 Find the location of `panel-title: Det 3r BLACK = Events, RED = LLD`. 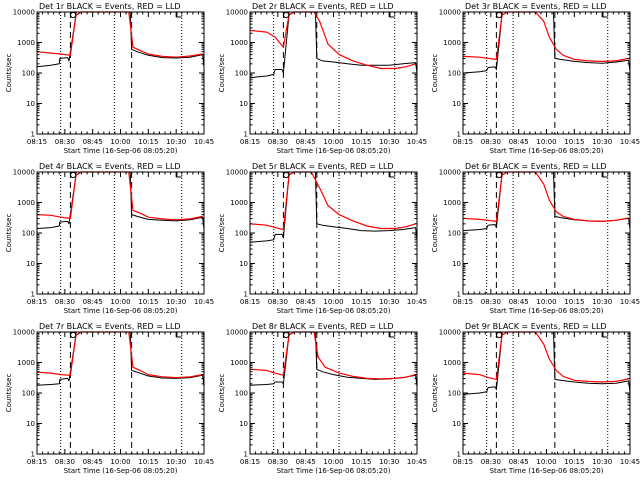

panel-title: Det 3r BLACK = Events, RED = LLD is located at coordinates (536, 6).